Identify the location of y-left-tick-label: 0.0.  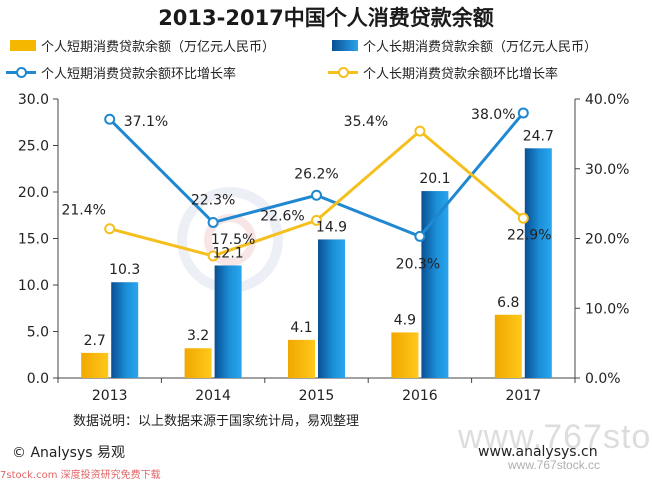
(38, 379).